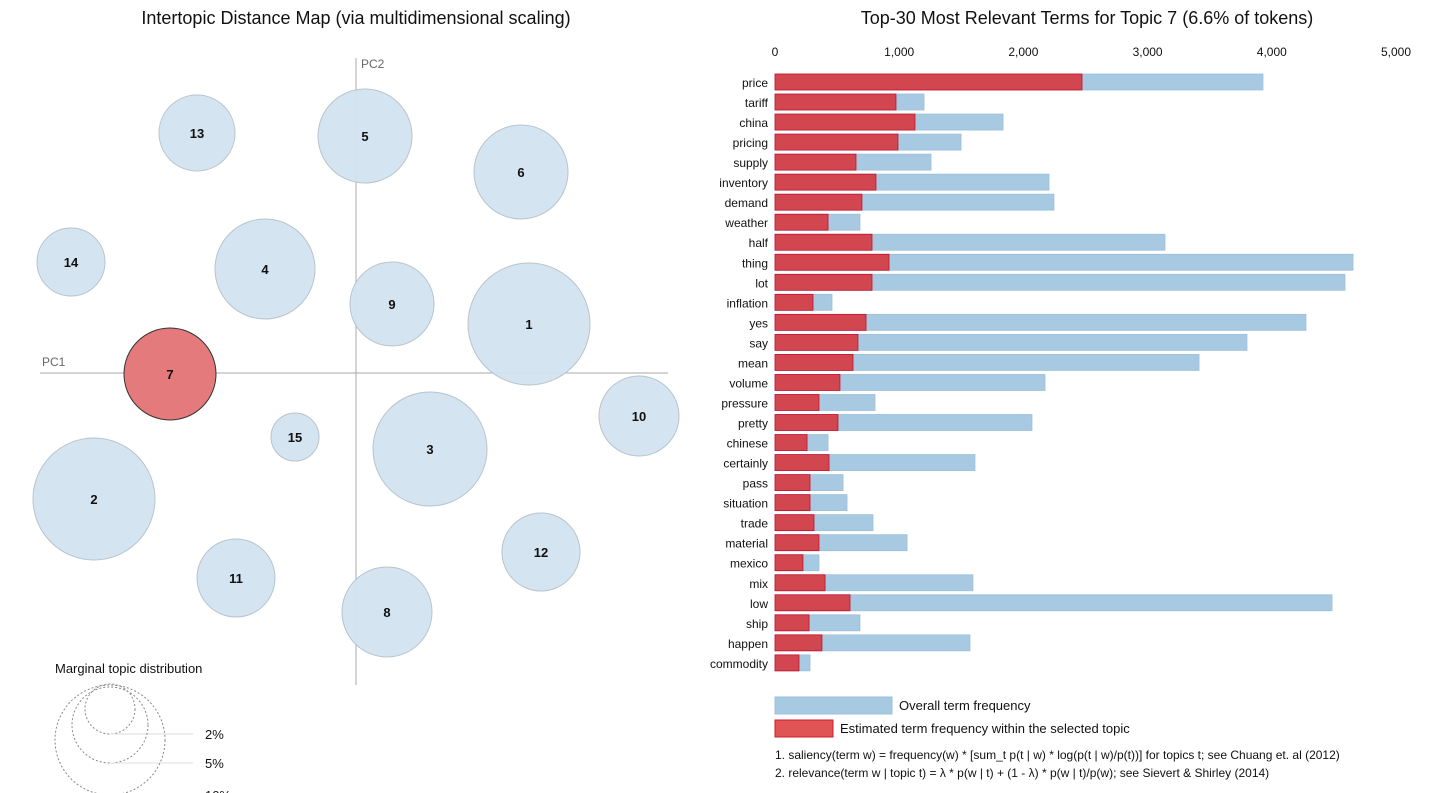 The width and height of the screenshot is (1438, 793). What do you see at coordinates (998, 342) in the screenshot?
I see `term-row-say: say` at bounding box center [998, 342].